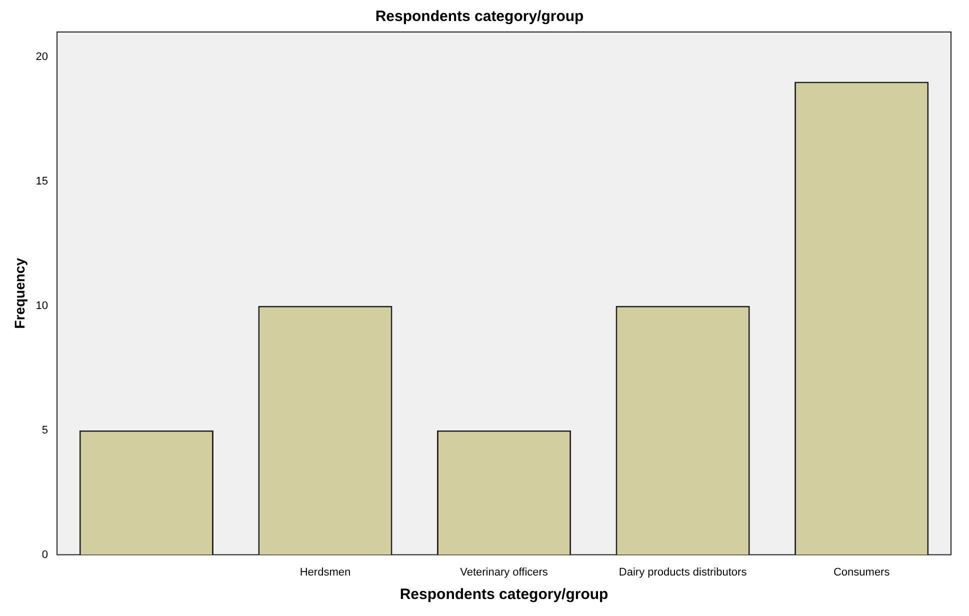 This screenshot has width=969, height=616. I want to click on x-tick-label: Veterinary officers, so click(504, 572).